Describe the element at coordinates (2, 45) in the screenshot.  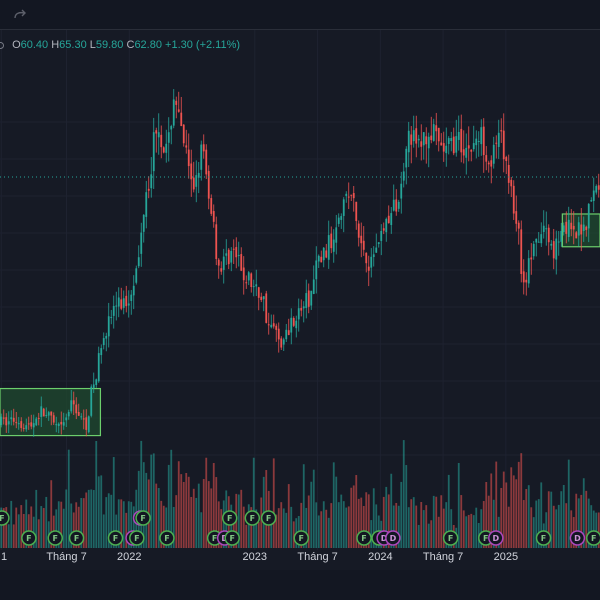
I see `series-visibility-icon` at that location.